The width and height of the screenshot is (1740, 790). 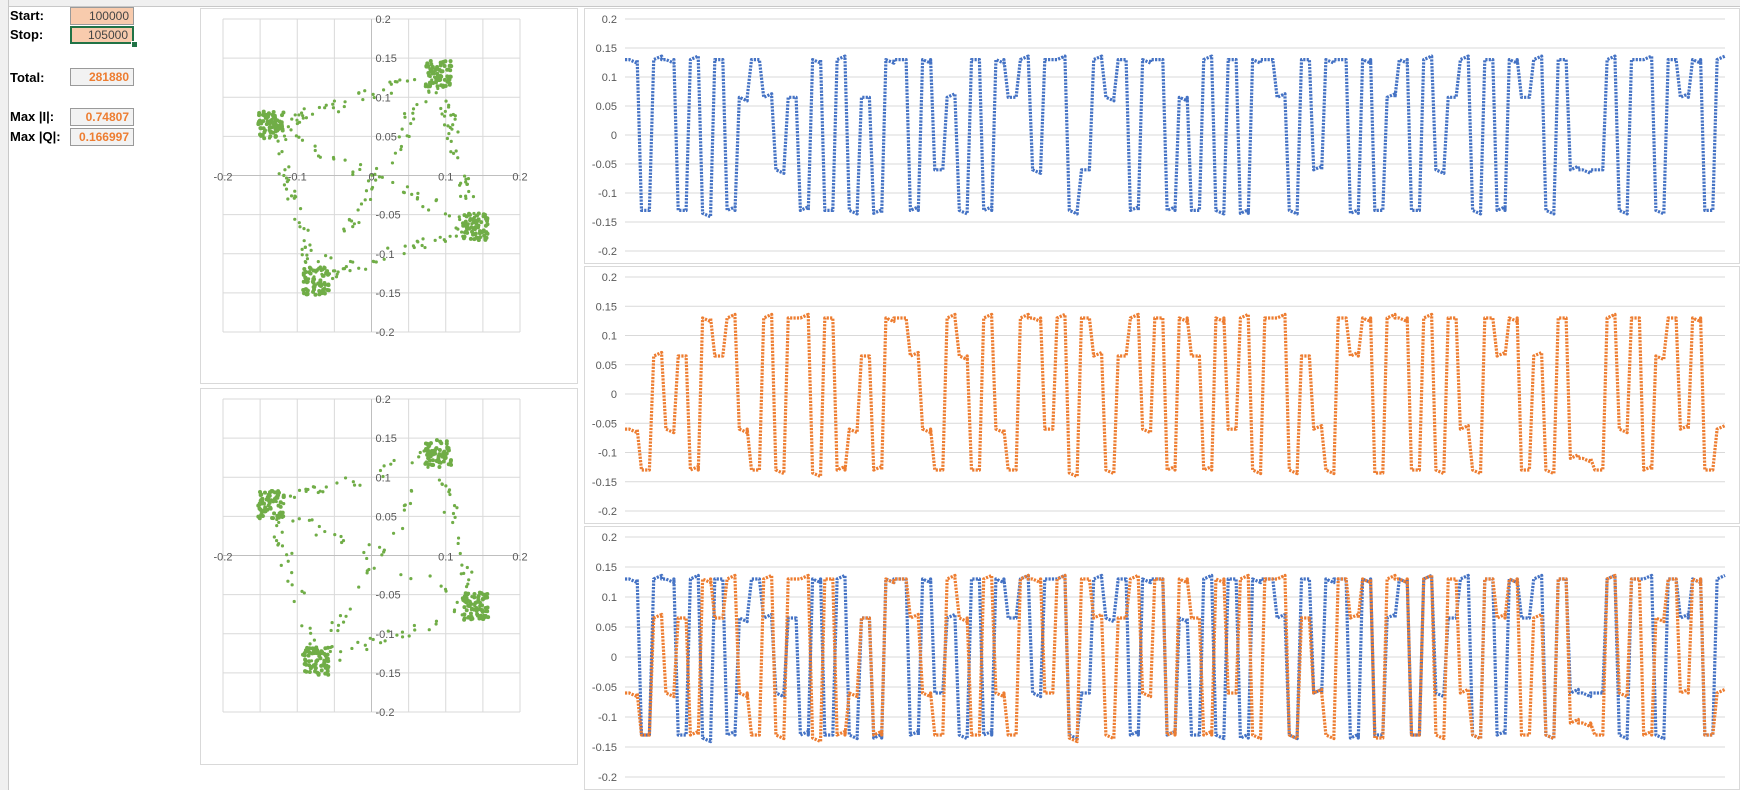 What do you see at coordinates (388, 674) in the screenshot?
I see `y-tick-label: -0.15` at bounding box center [388, 674].